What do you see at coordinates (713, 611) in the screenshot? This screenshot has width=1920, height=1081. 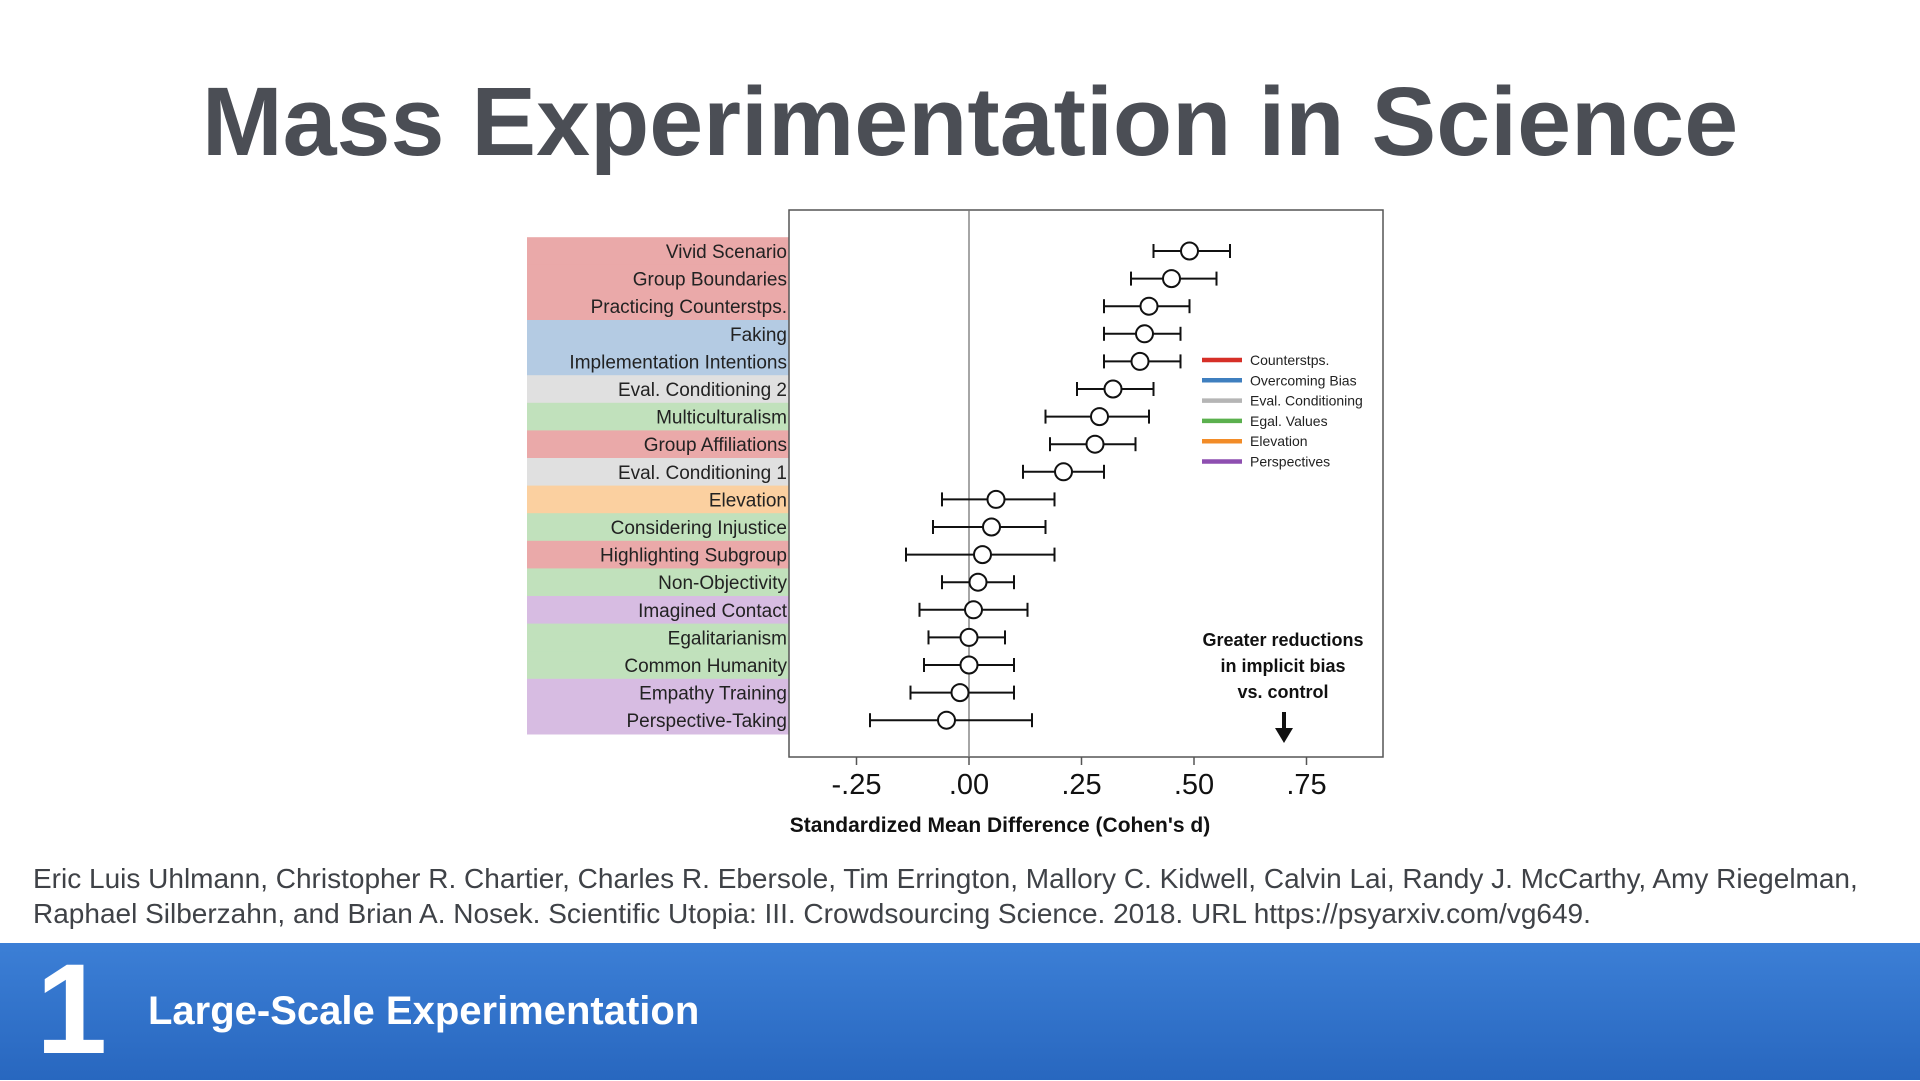 I see `intervention-label: Imagined Contact` at bounding box center [713, 611].